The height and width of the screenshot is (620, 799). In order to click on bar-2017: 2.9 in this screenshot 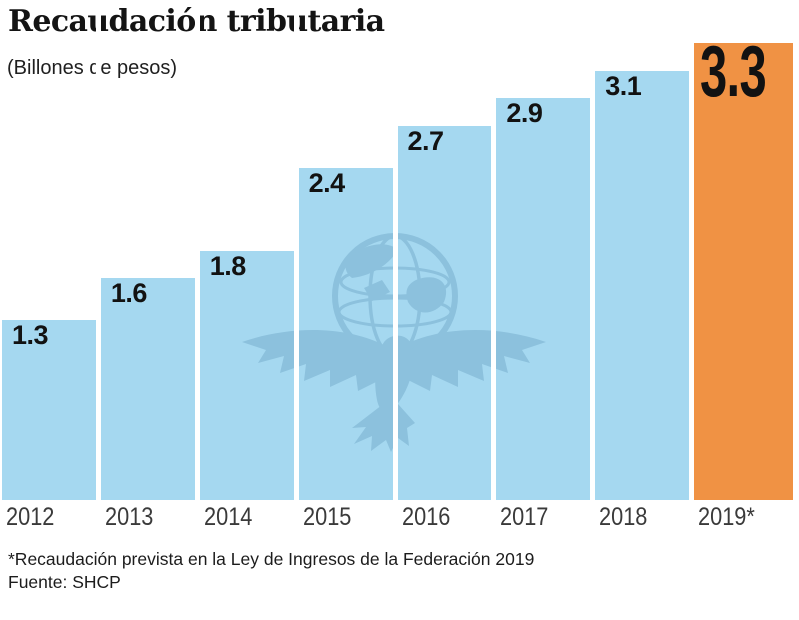, I will do `click(543, 299)`.